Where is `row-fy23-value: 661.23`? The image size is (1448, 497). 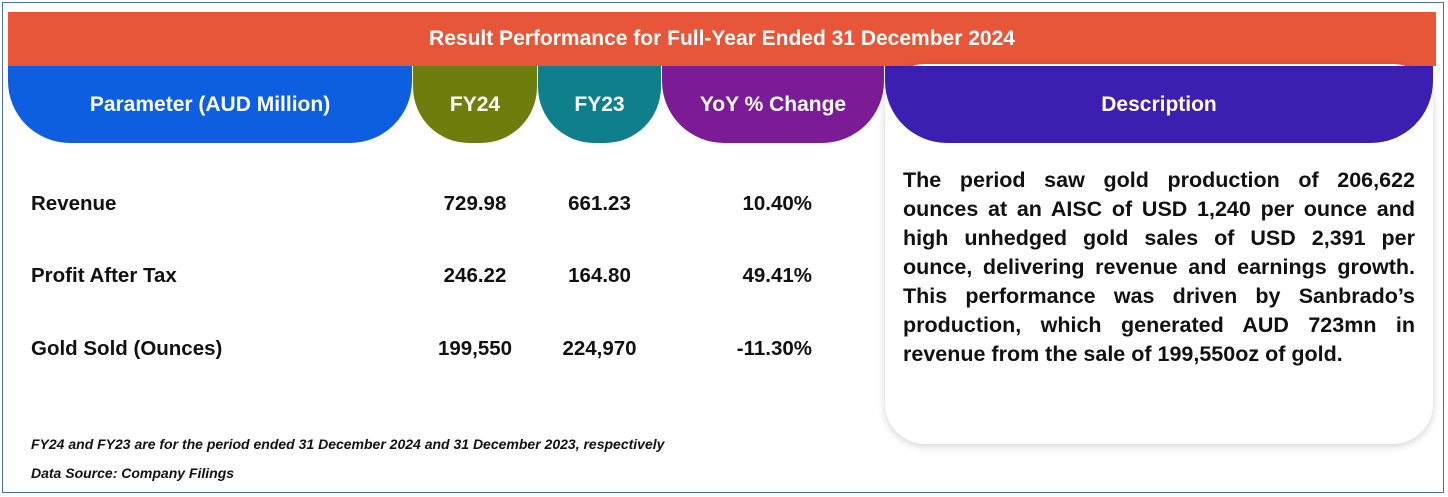
row-fy23-value: 661.23 is located at coordinates (599, 203).